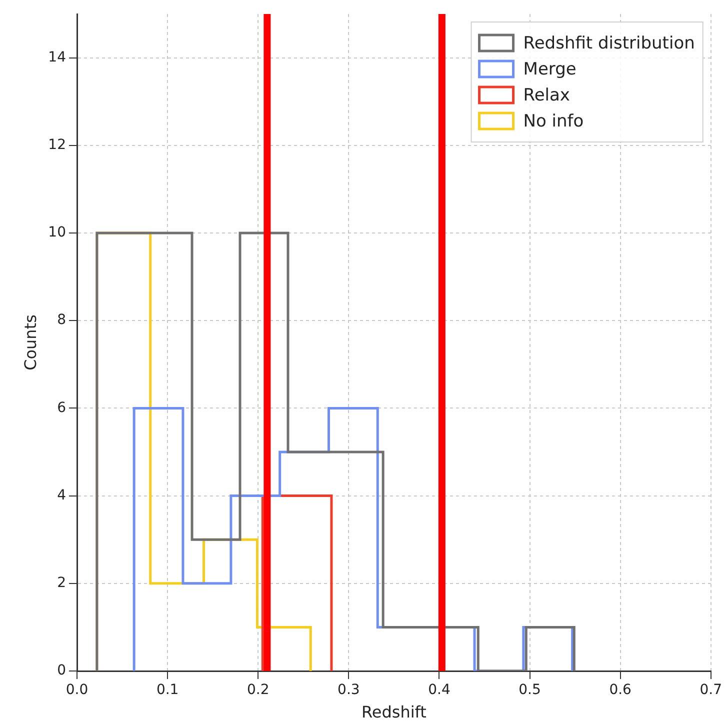  What do you see at coordinates (349, 690) in the screenshot?
I see `x-tick-label: 0.3` at bounding box center [349, 690].